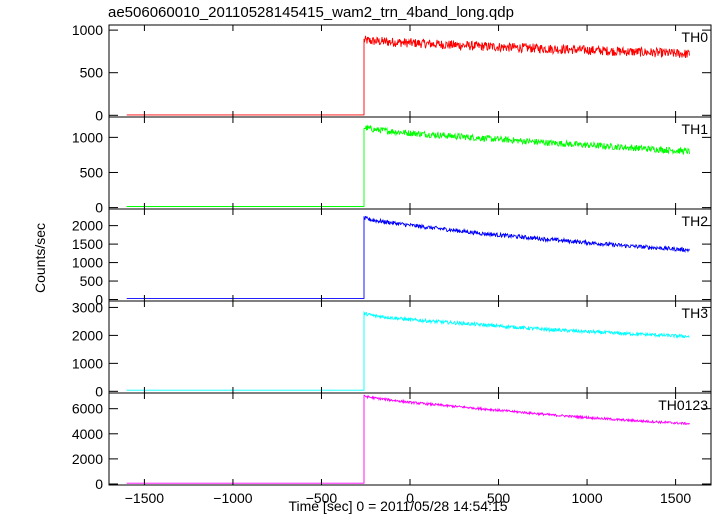 The height and width of the screenshot is (516, 717). I want to click on x-tick-label: 0, so click(410, 498).